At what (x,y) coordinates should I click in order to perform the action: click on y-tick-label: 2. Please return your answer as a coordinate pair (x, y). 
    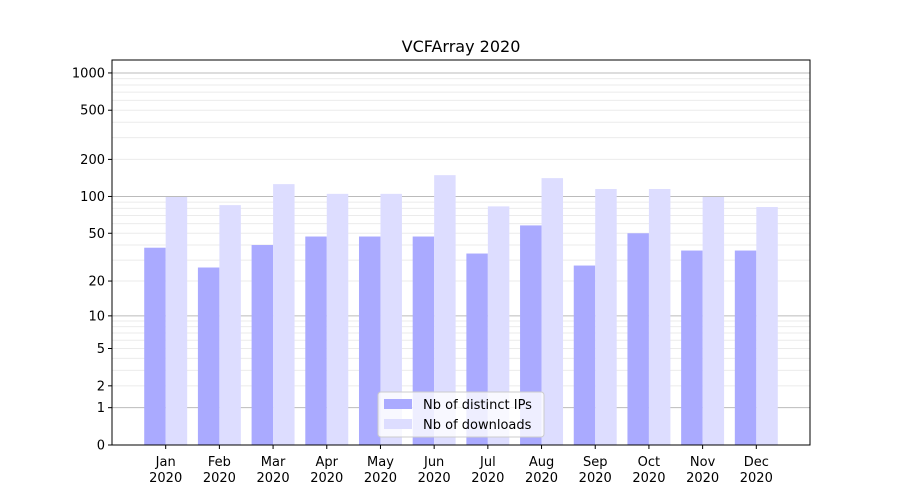
    Looking at the image, I should click on (101, 386).